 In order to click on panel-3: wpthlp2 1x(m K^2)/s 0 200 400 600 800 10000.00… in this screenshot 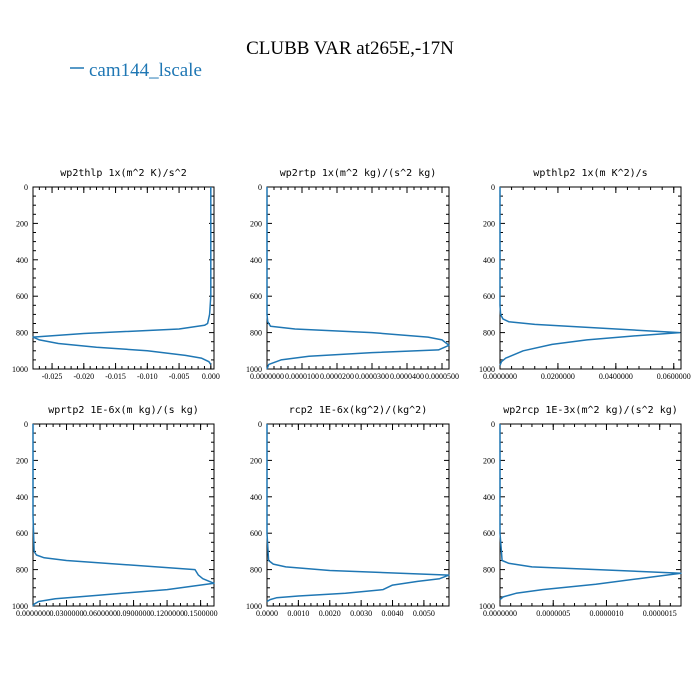, I will do `click(585, 274)`.